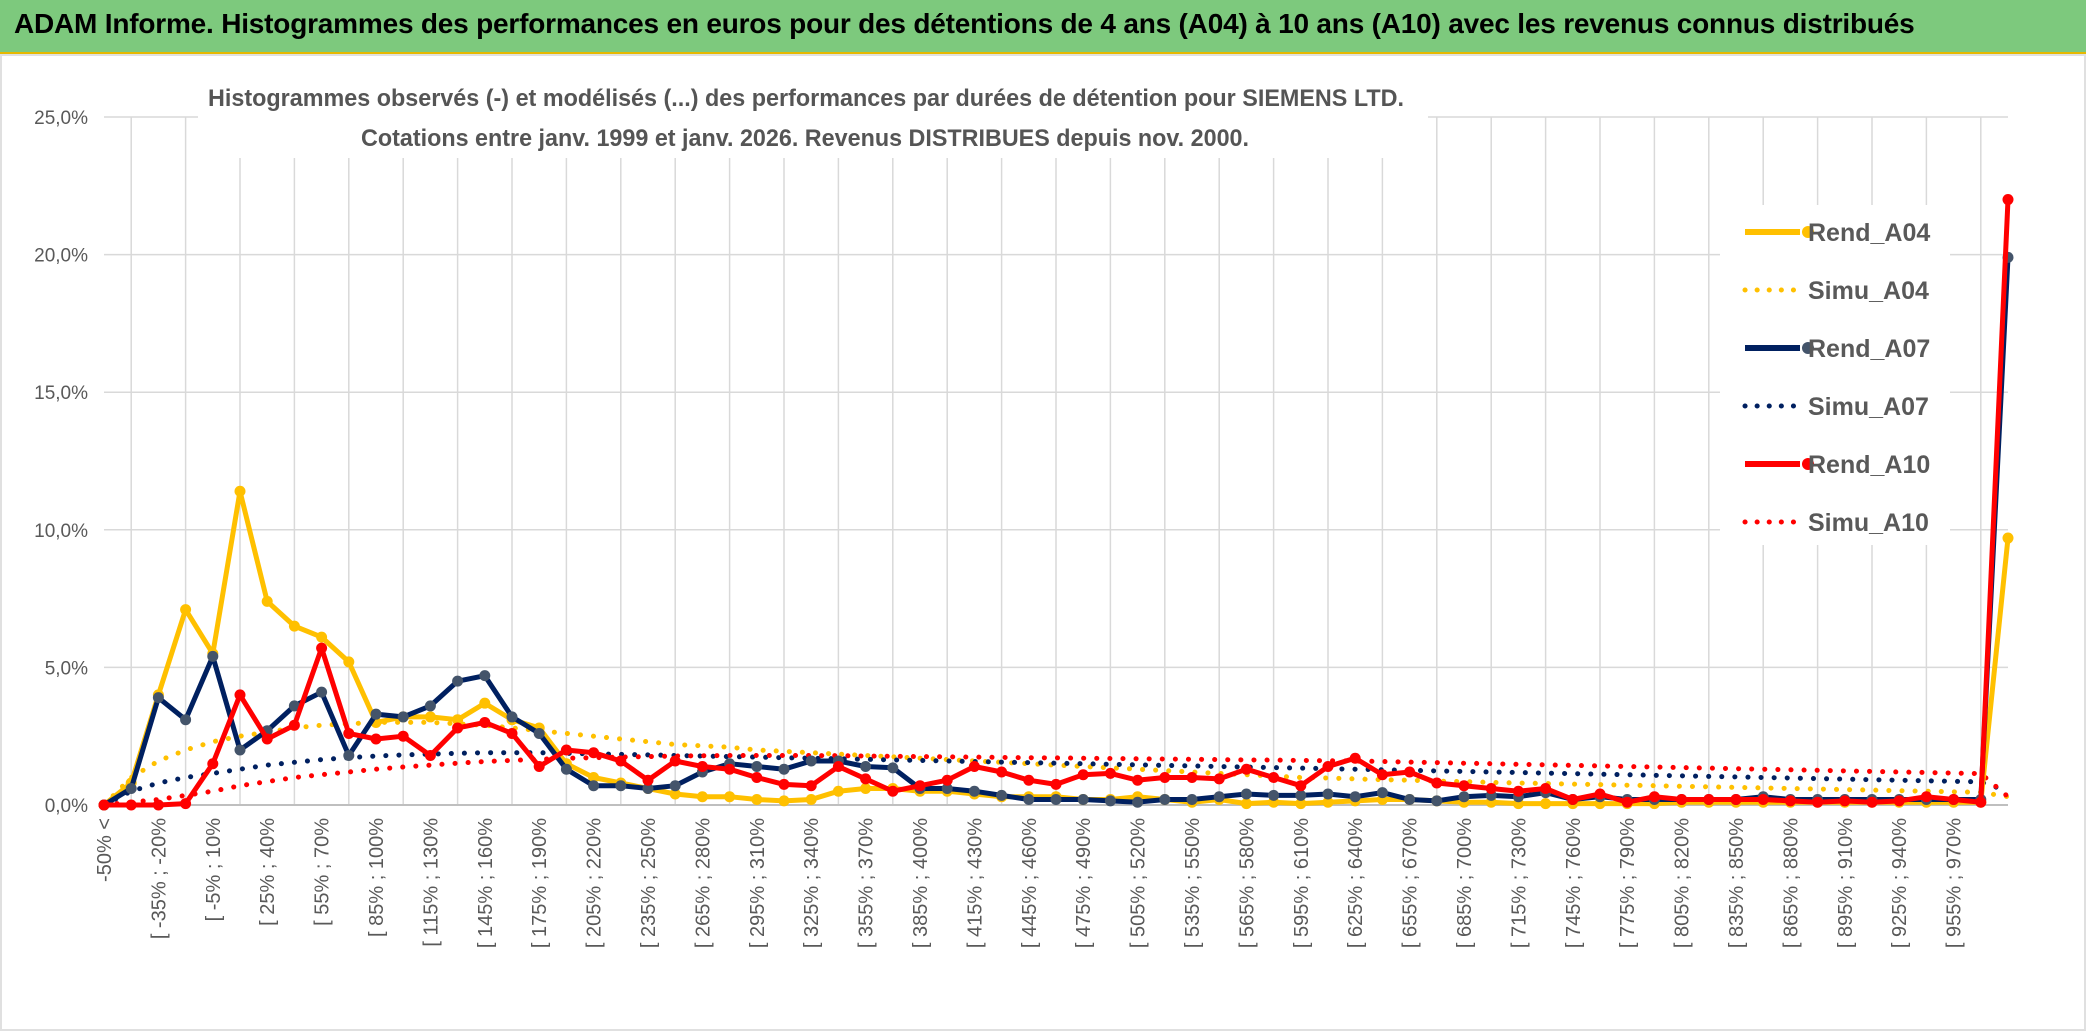 Image resolution: width=2086 pixels, height=1031 pixels. Describe the element at coordinates (1411, 883) in the screenshot. I see `x-tick-label: [ 655% ; 670%` at that location.